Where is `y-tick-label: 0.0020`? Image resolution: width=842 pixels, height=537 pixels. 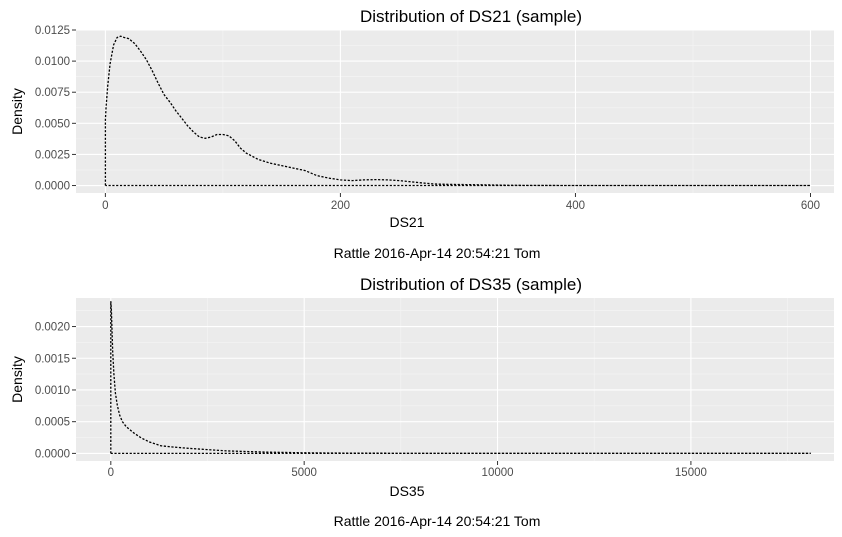
y-tick-label: 0.0020 is located at coordinates (52, 328).